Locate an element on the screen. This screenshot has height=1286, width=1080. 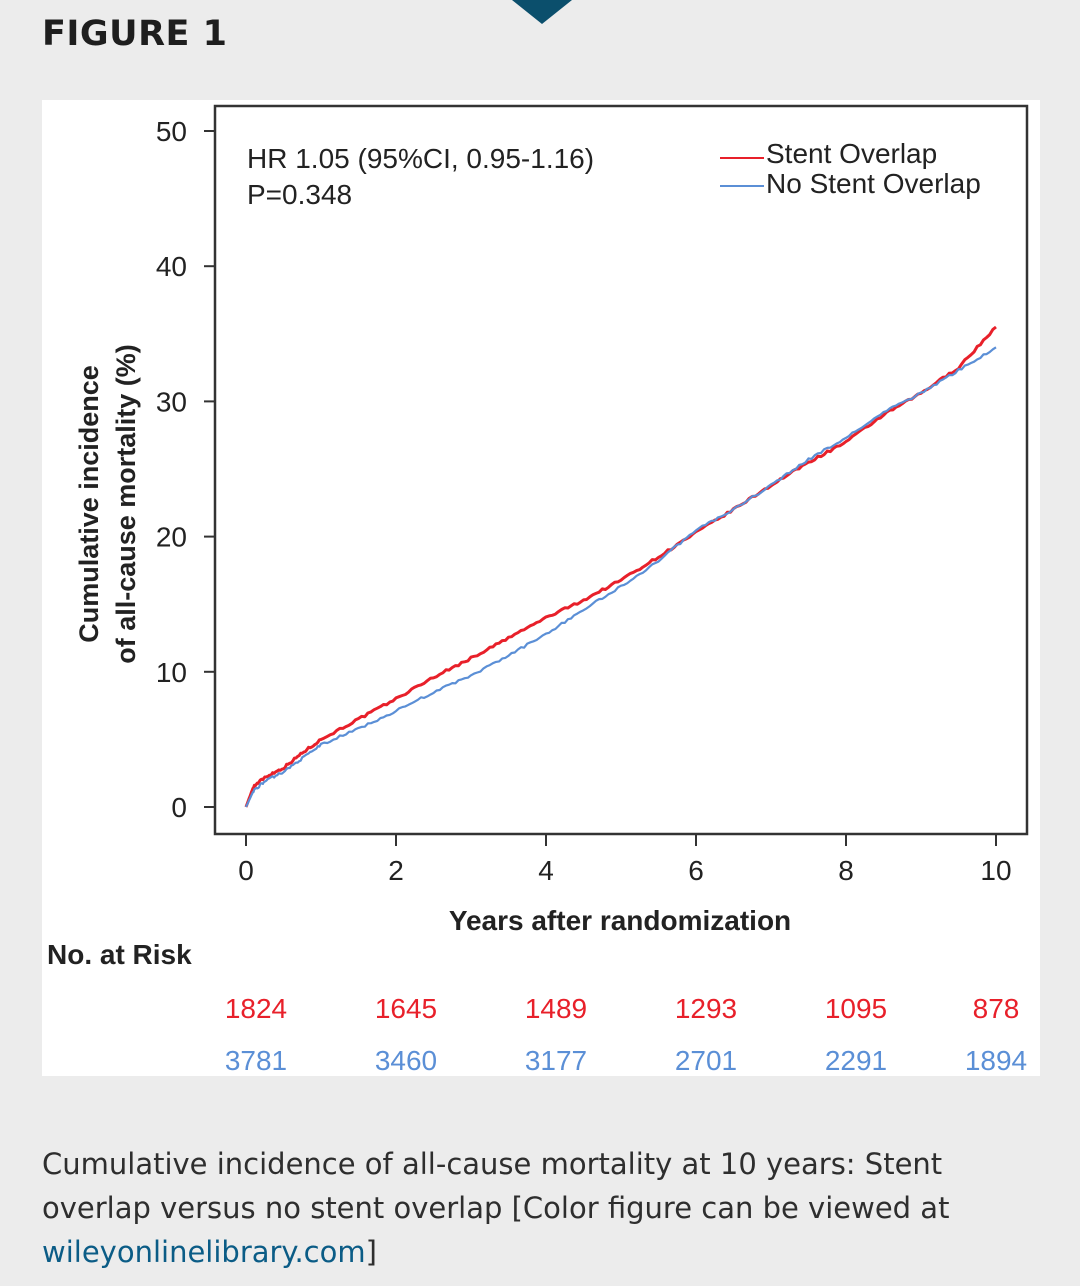
wiley-link: wileyonlinelibrary.com is located at coordinates (204, 1252).